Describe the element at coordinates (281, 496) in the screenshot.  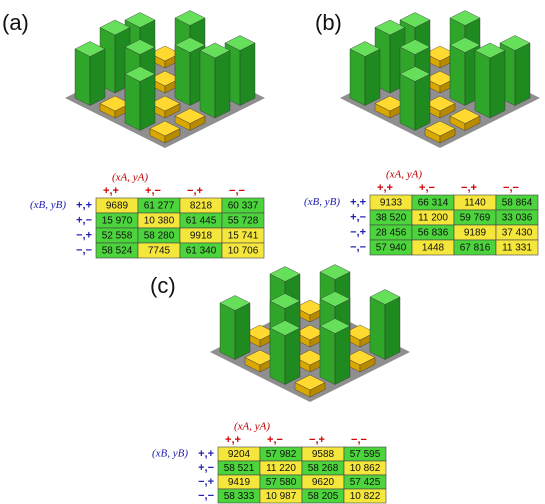
I see `cell-value: 10 987` at that location.